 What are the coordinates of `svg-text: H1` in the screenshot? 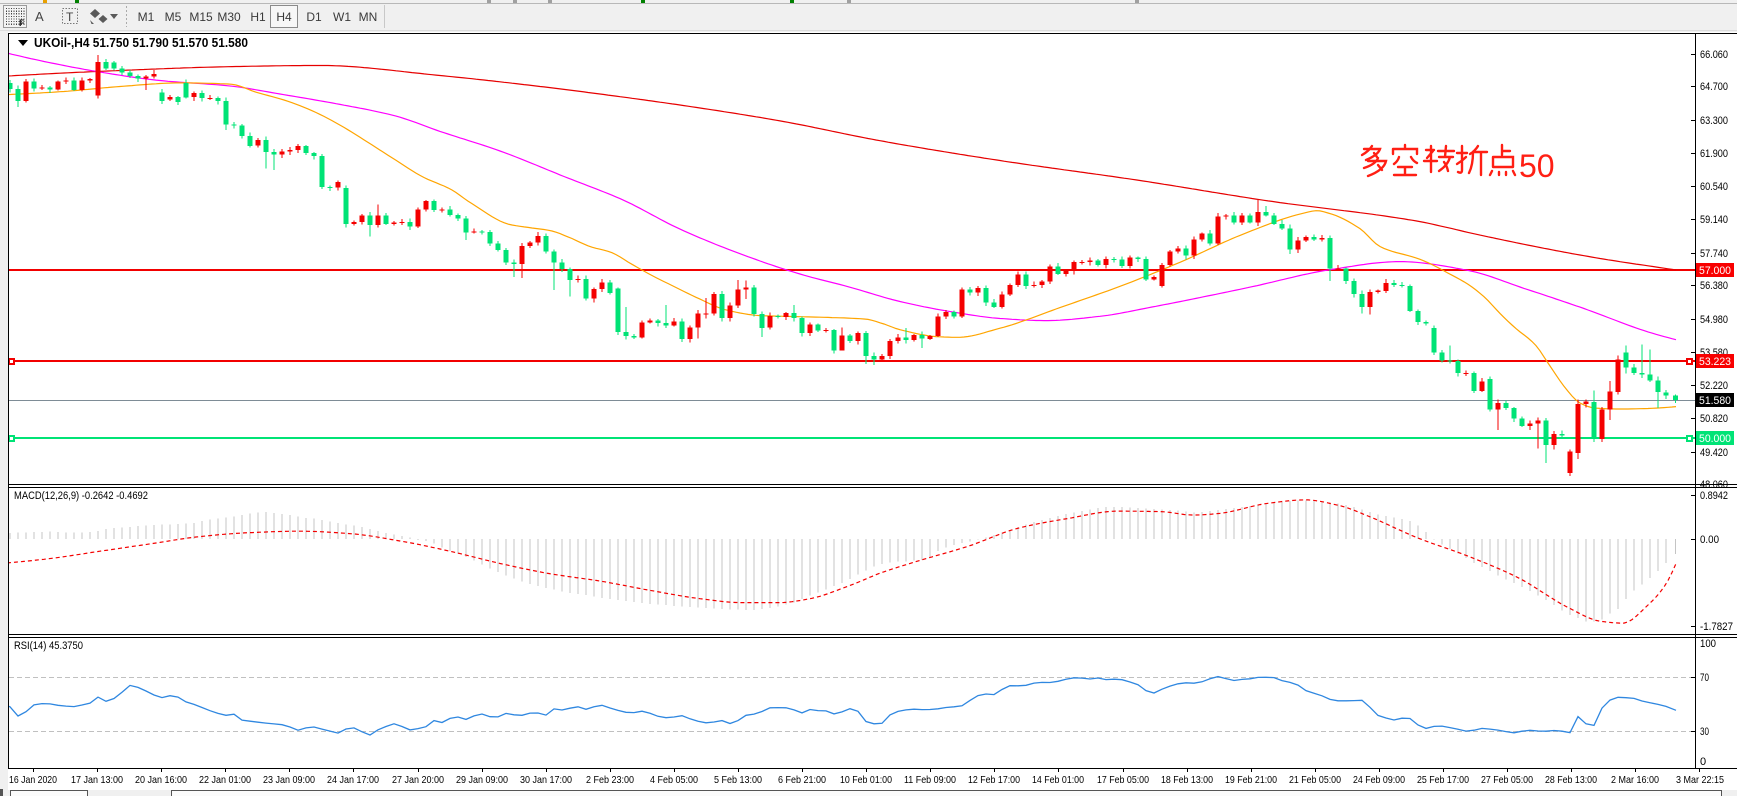 It's located at (258, 17).